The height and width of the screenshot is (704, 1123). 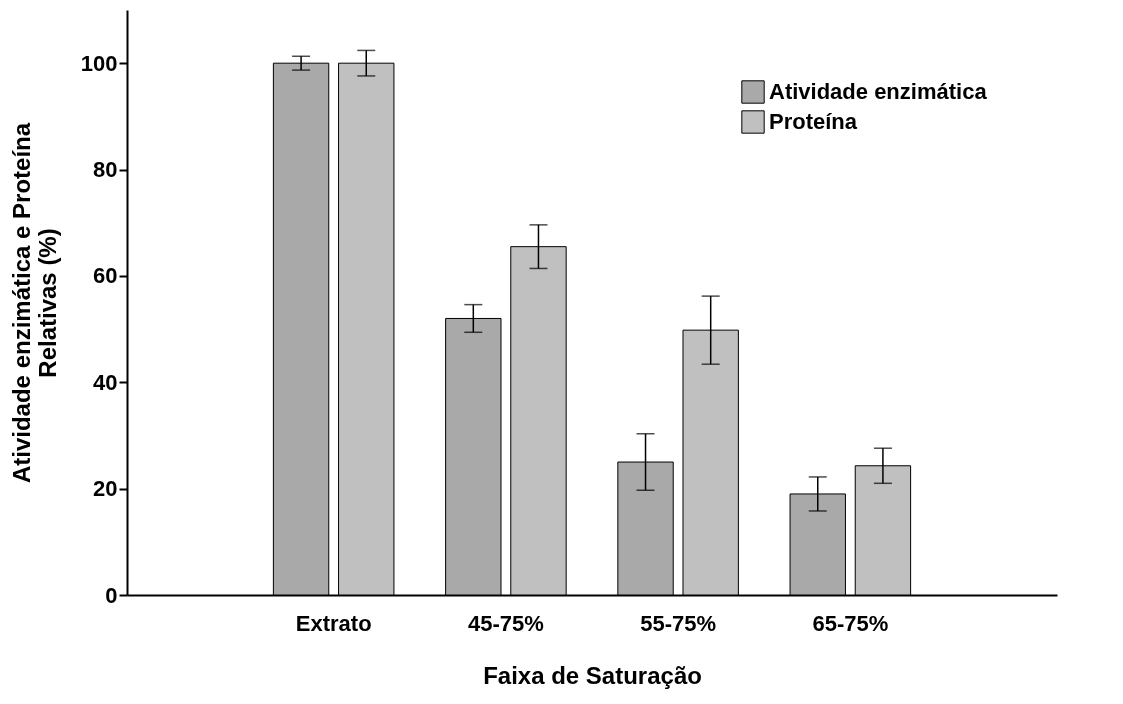 What do you see at coordinates (34, 303) in the screenshot?
I see `y-axis-title: Atividade enzimática e Proteína Relativas (%)` at bounding box center [34, 303].